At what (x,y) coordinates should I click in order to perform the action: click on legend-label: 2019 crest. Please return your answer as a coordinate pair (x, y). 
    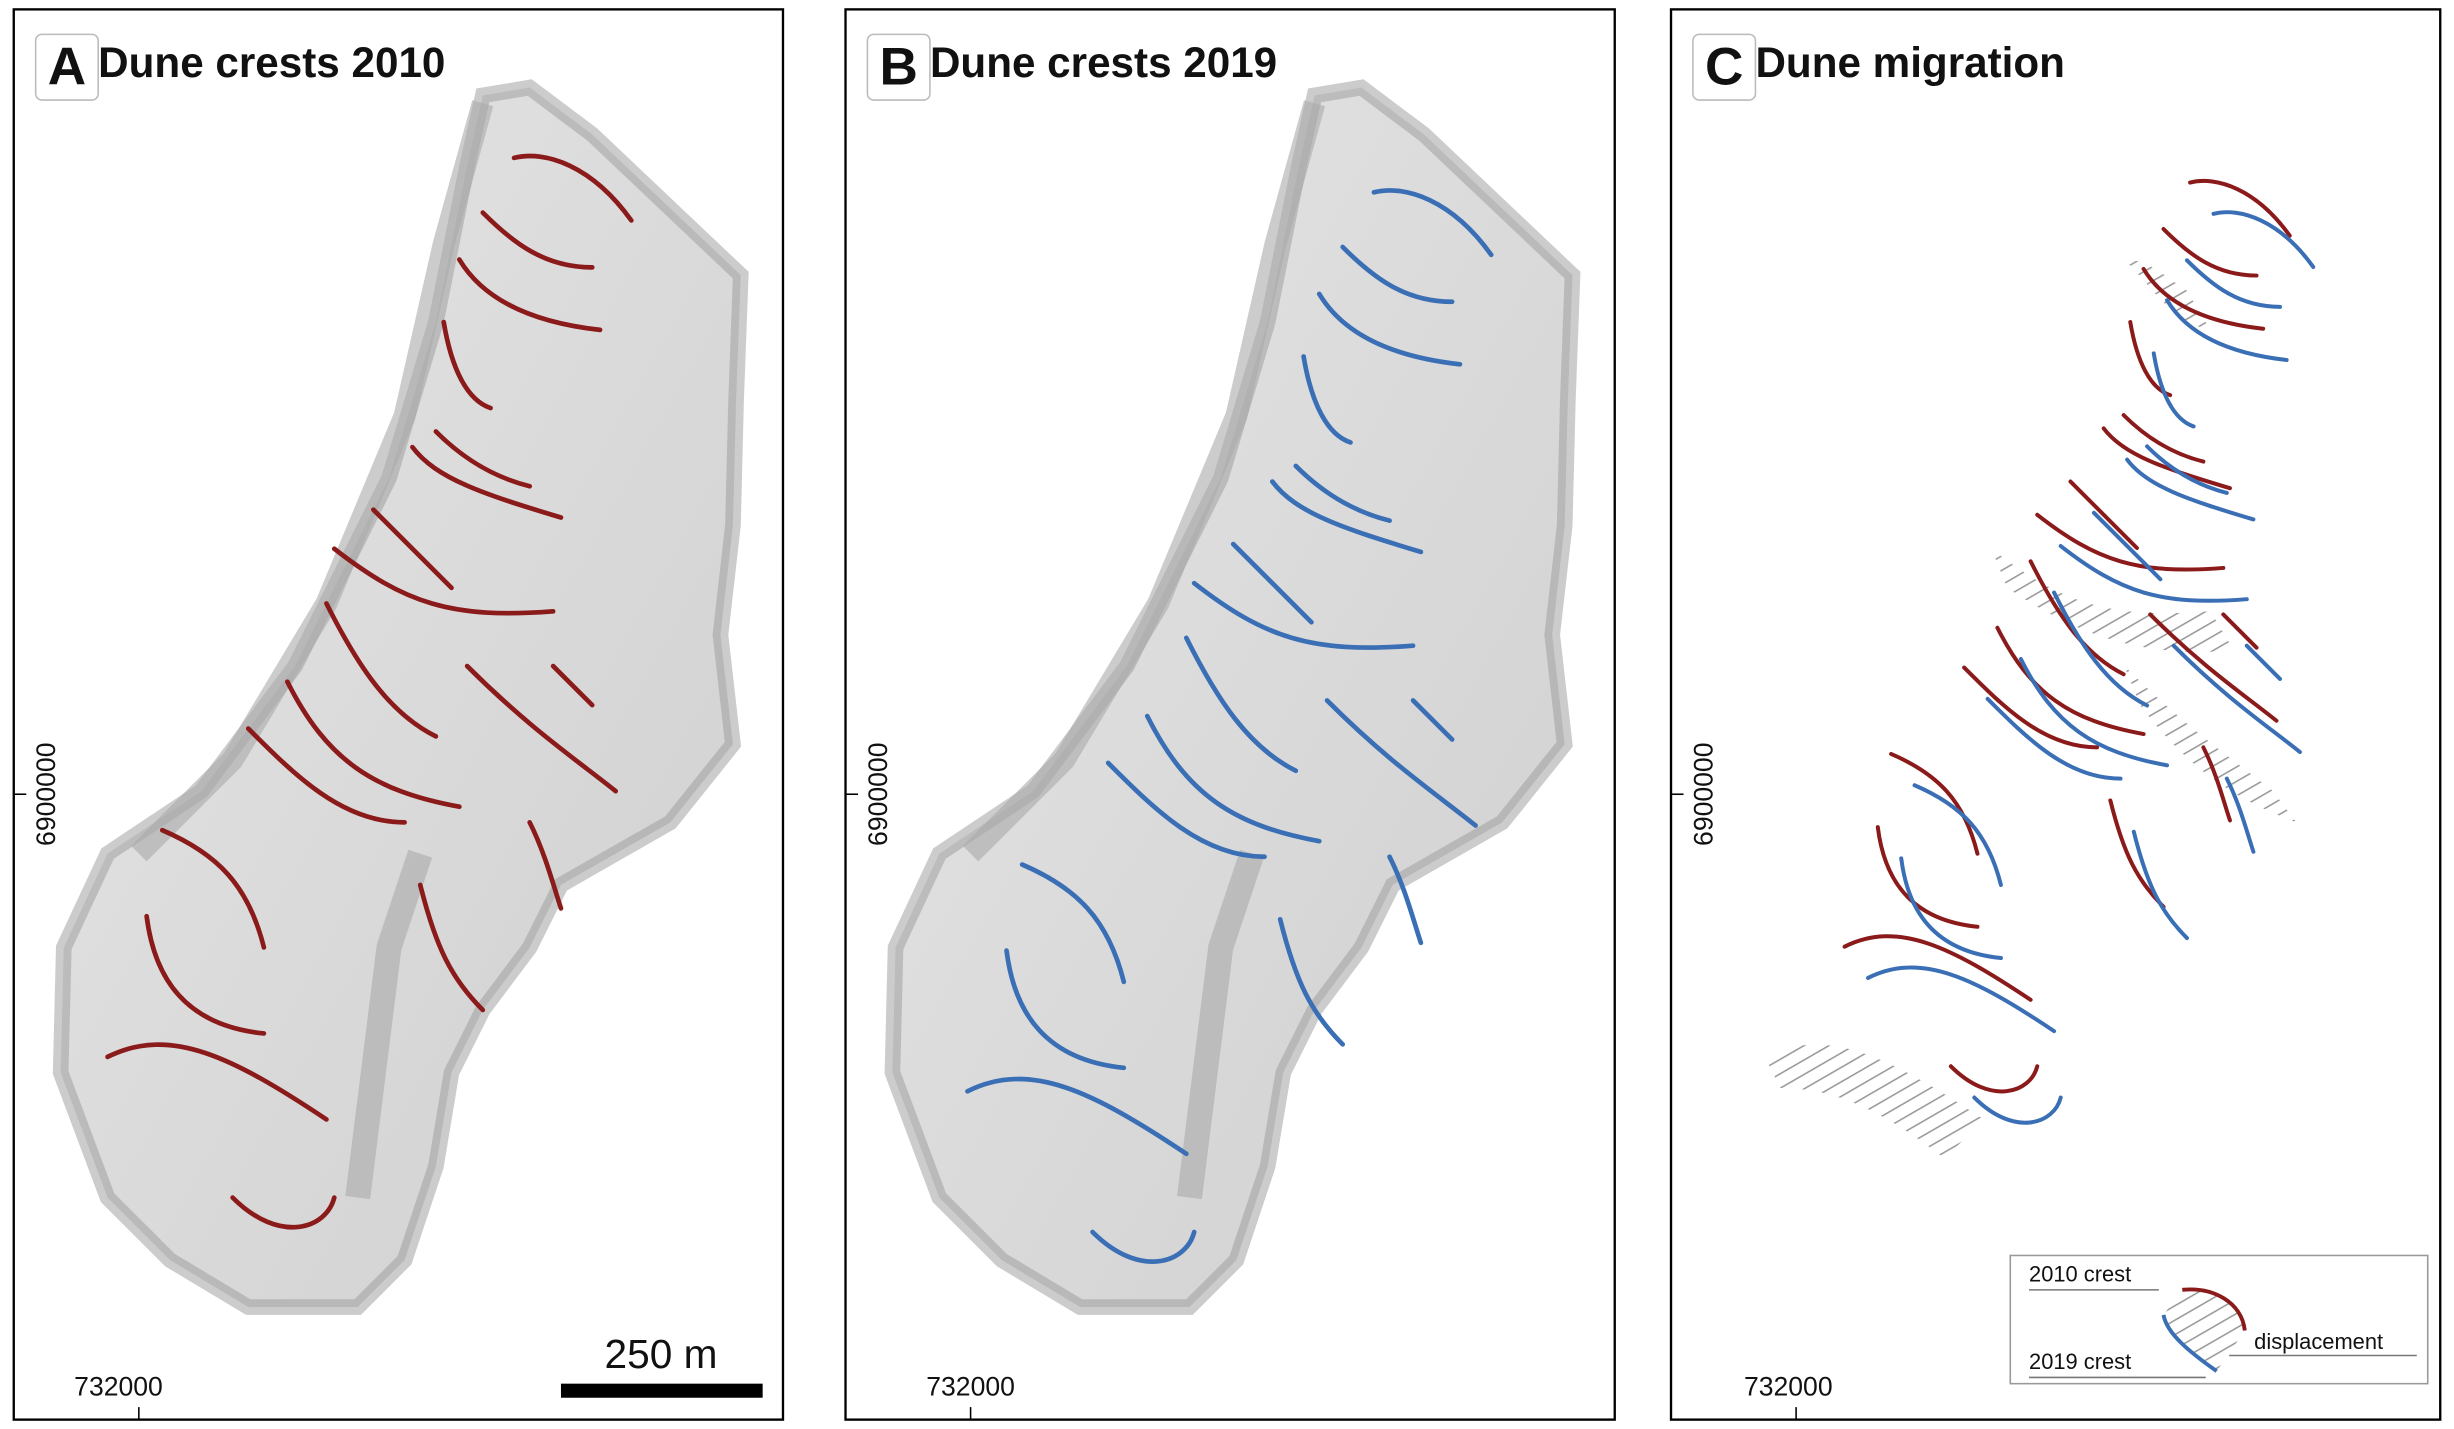
    Looking at the image, I should click on (2080, 1361).